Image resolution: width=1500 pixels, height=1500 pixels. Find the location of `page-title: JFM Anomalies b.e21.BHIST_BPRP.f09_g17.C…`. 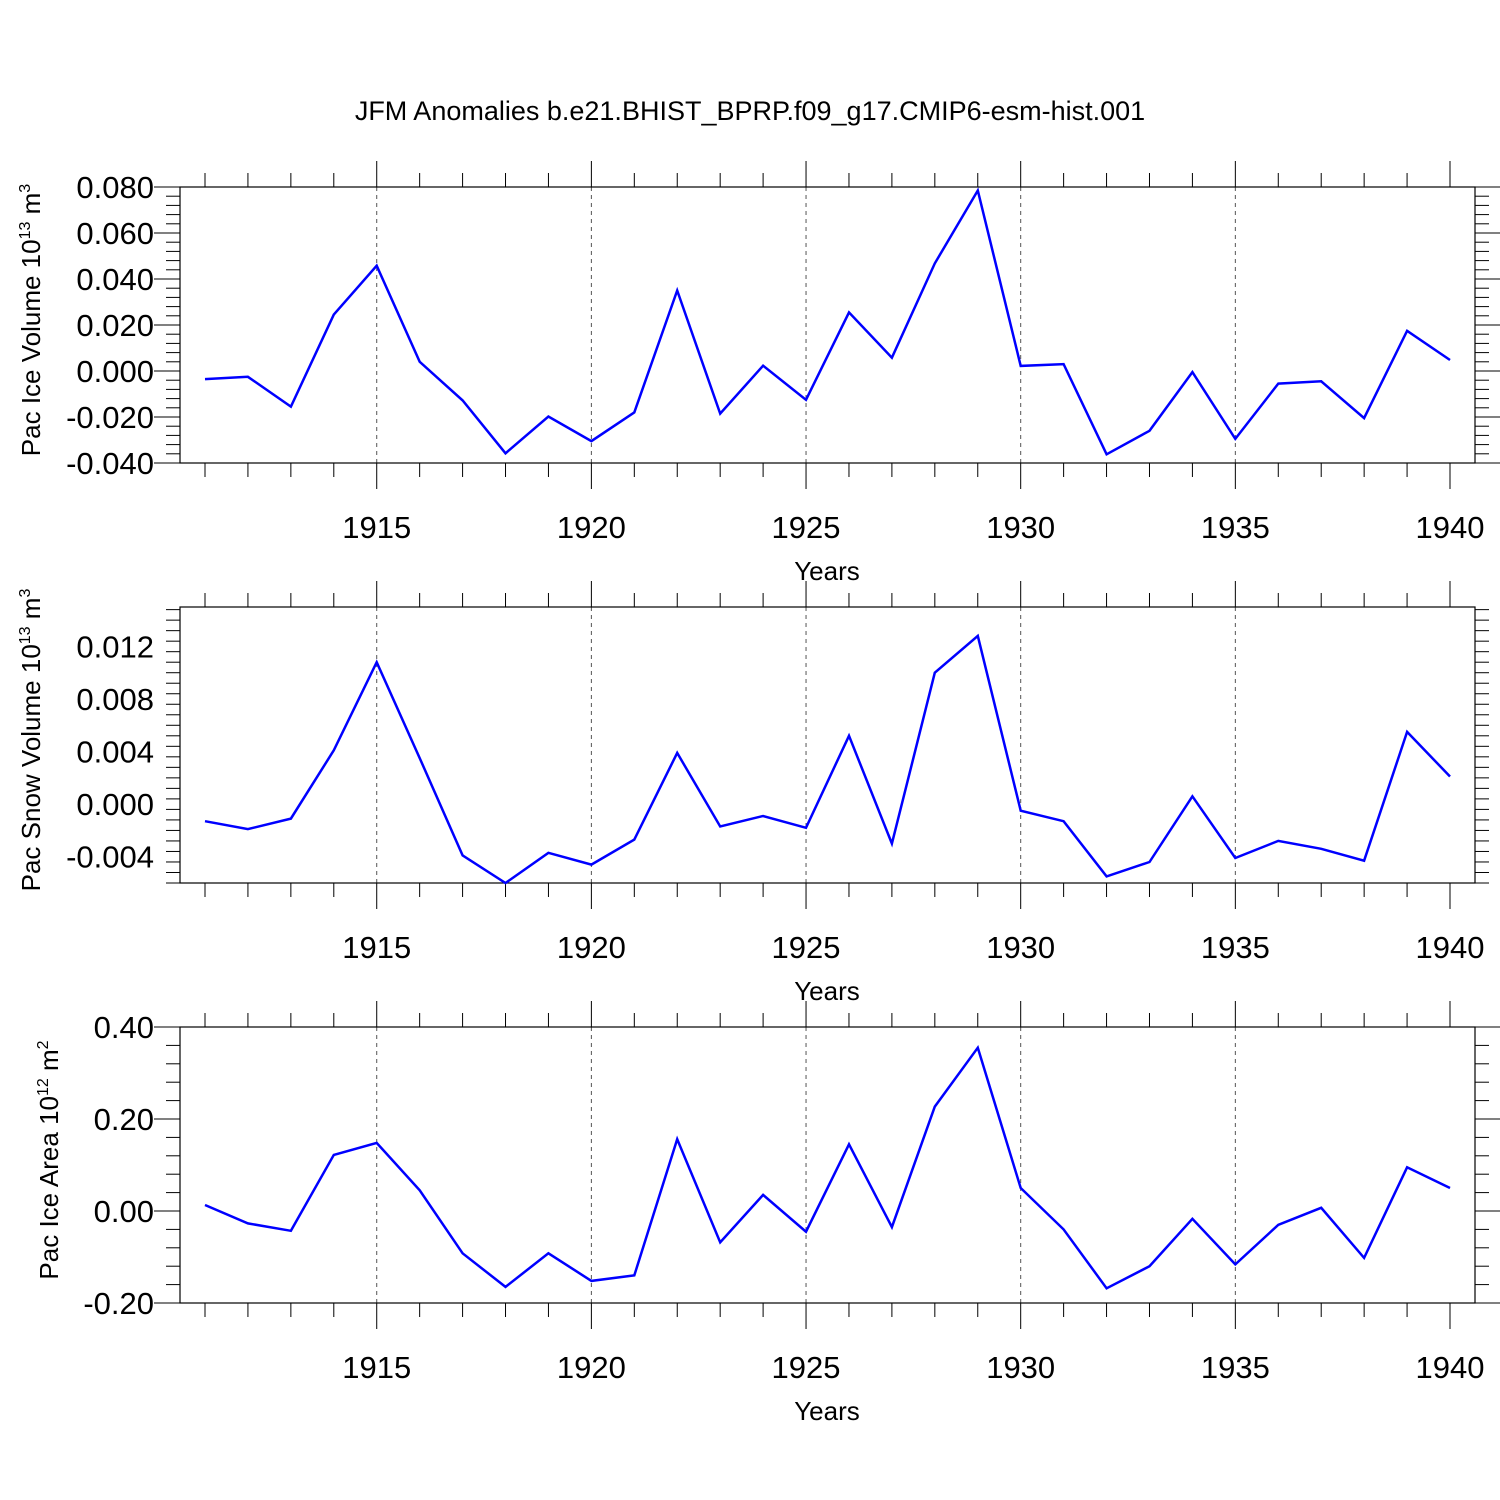

page-title: JFM Anomalies b.e21.BHIST_BPRP.f09_g17.C… is located at coordinates (750, 111).